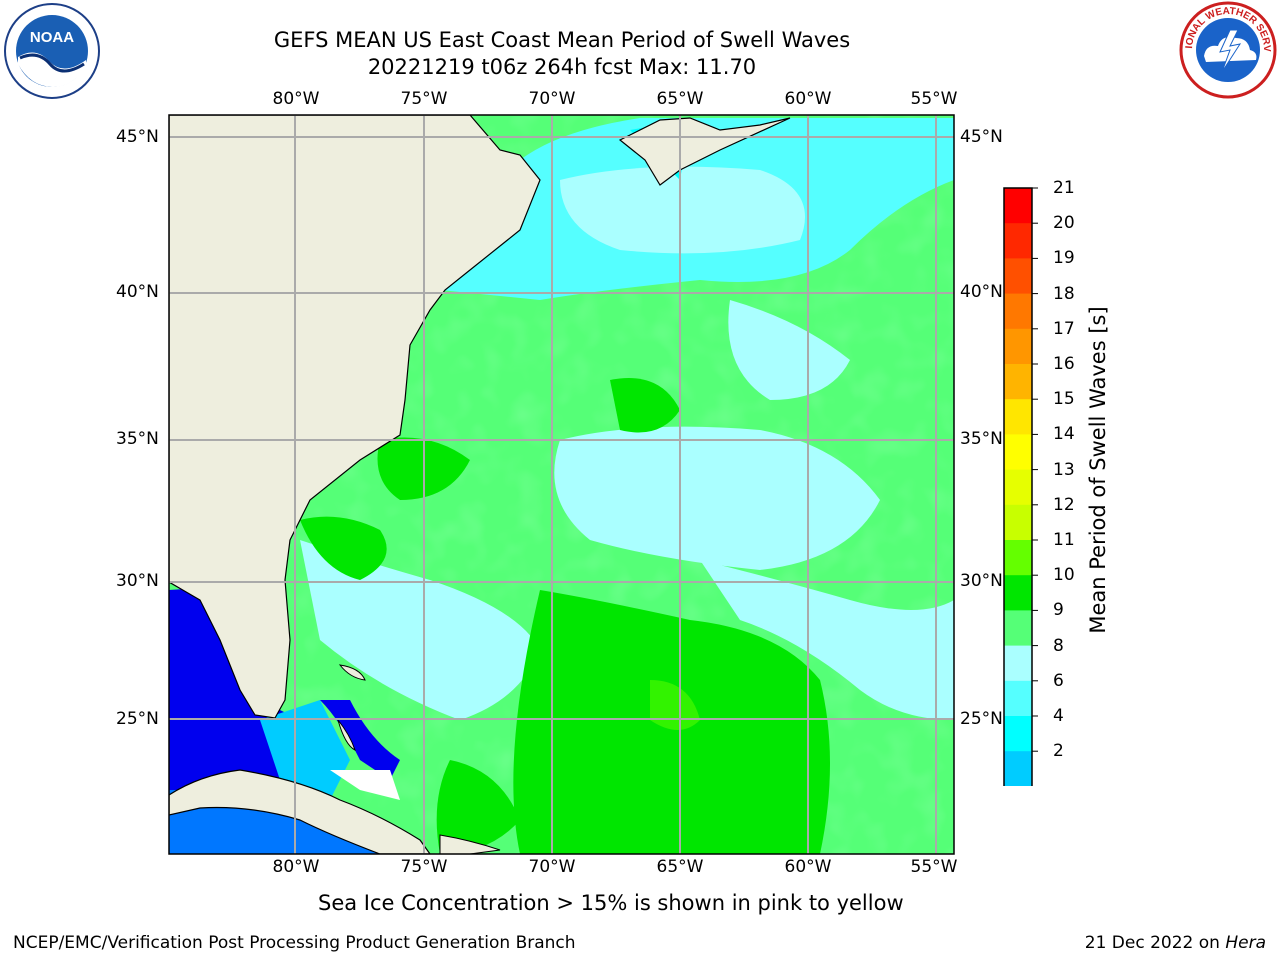 This screenshot has width=1280, height=960. Describe the element at coordinates (137, 439) in the screenshot. I see `lat-label-left: 35°N` at that location.